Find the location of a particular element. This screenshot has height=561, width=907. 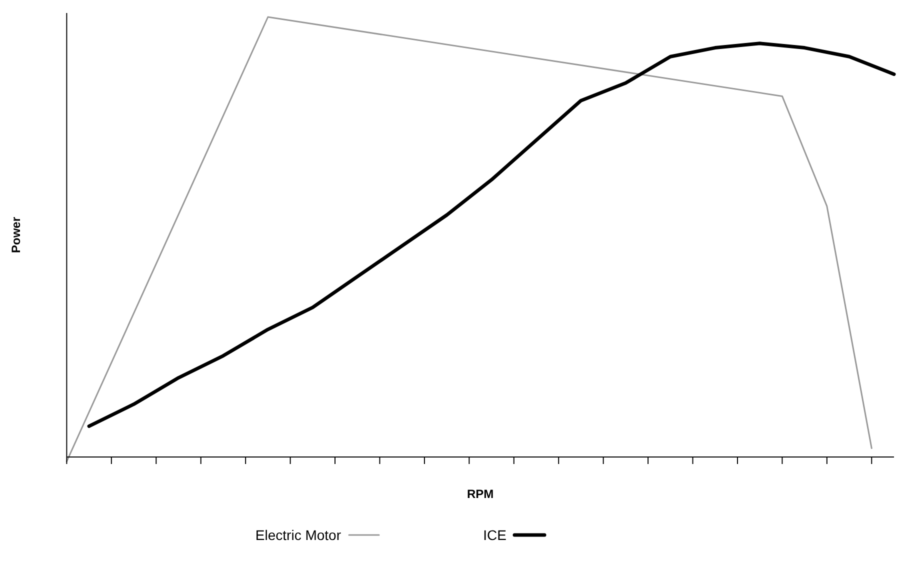

legend-label: Electric Motor is located at coordinates (298, 535).